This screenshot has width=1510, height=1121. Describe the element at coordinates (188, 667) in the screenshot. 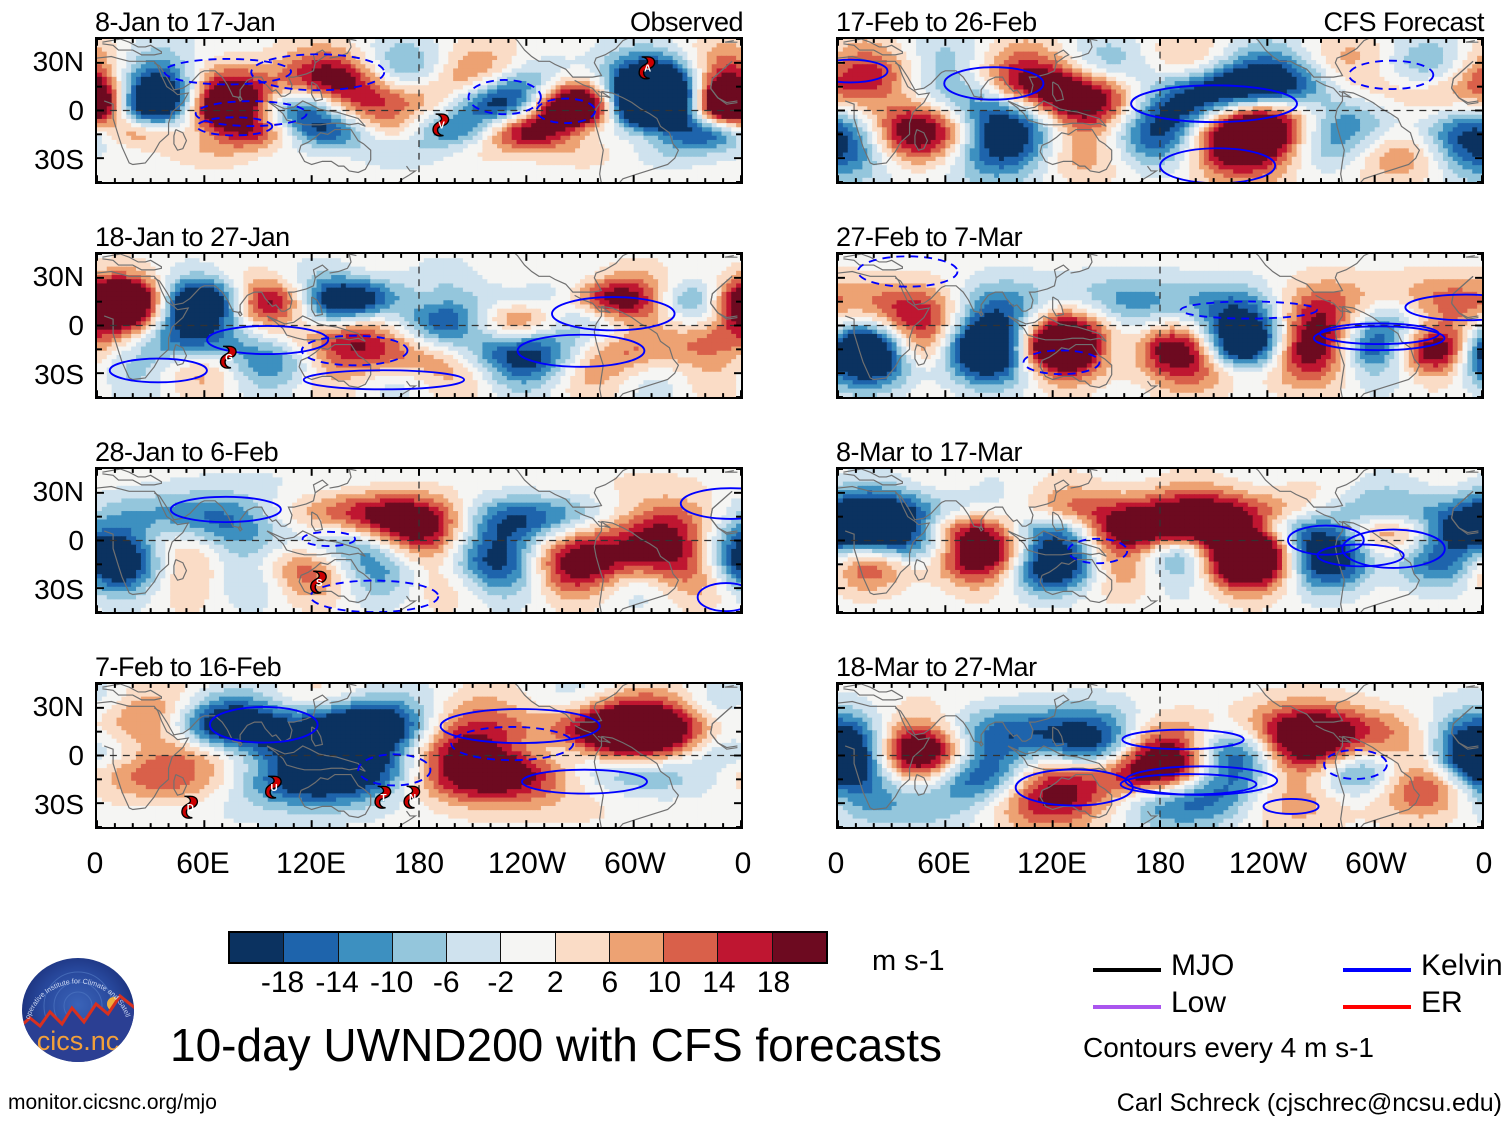

I see `panel-title: 7-Feb to 16-Feb` at that location.